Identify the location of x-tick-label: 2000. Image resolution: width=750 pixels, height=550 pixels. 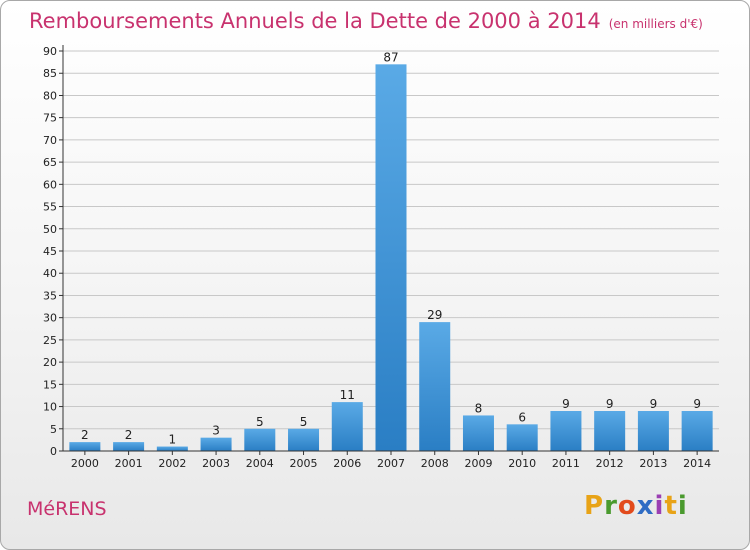
(85, 463).